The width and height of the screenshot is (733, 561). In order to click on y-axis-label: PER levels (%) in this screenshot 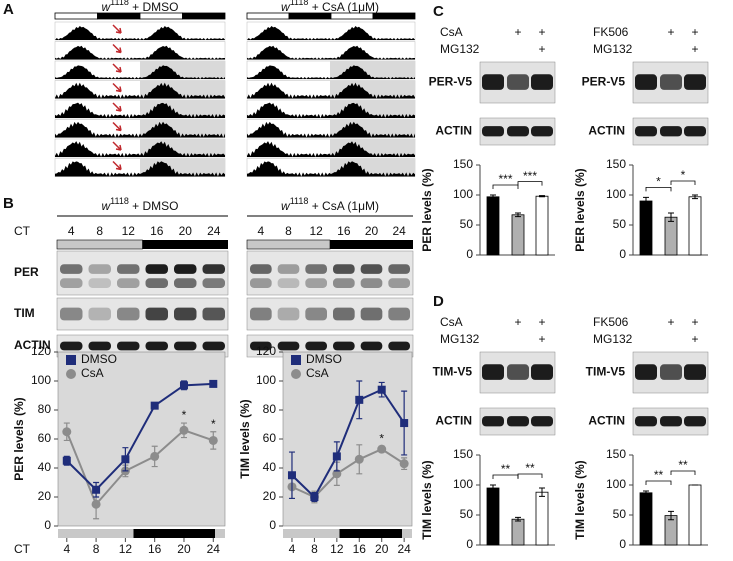, I will do `click(19, 438)`.